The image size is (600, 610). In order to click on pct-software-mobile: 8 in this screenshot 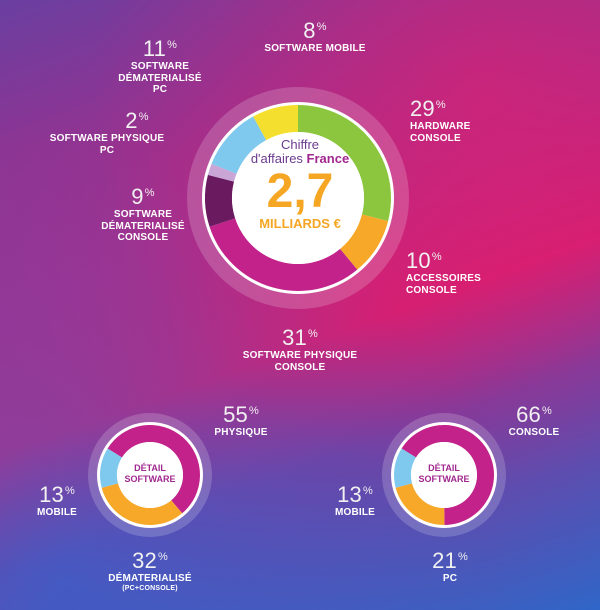, I will do `click(309, 30)`.